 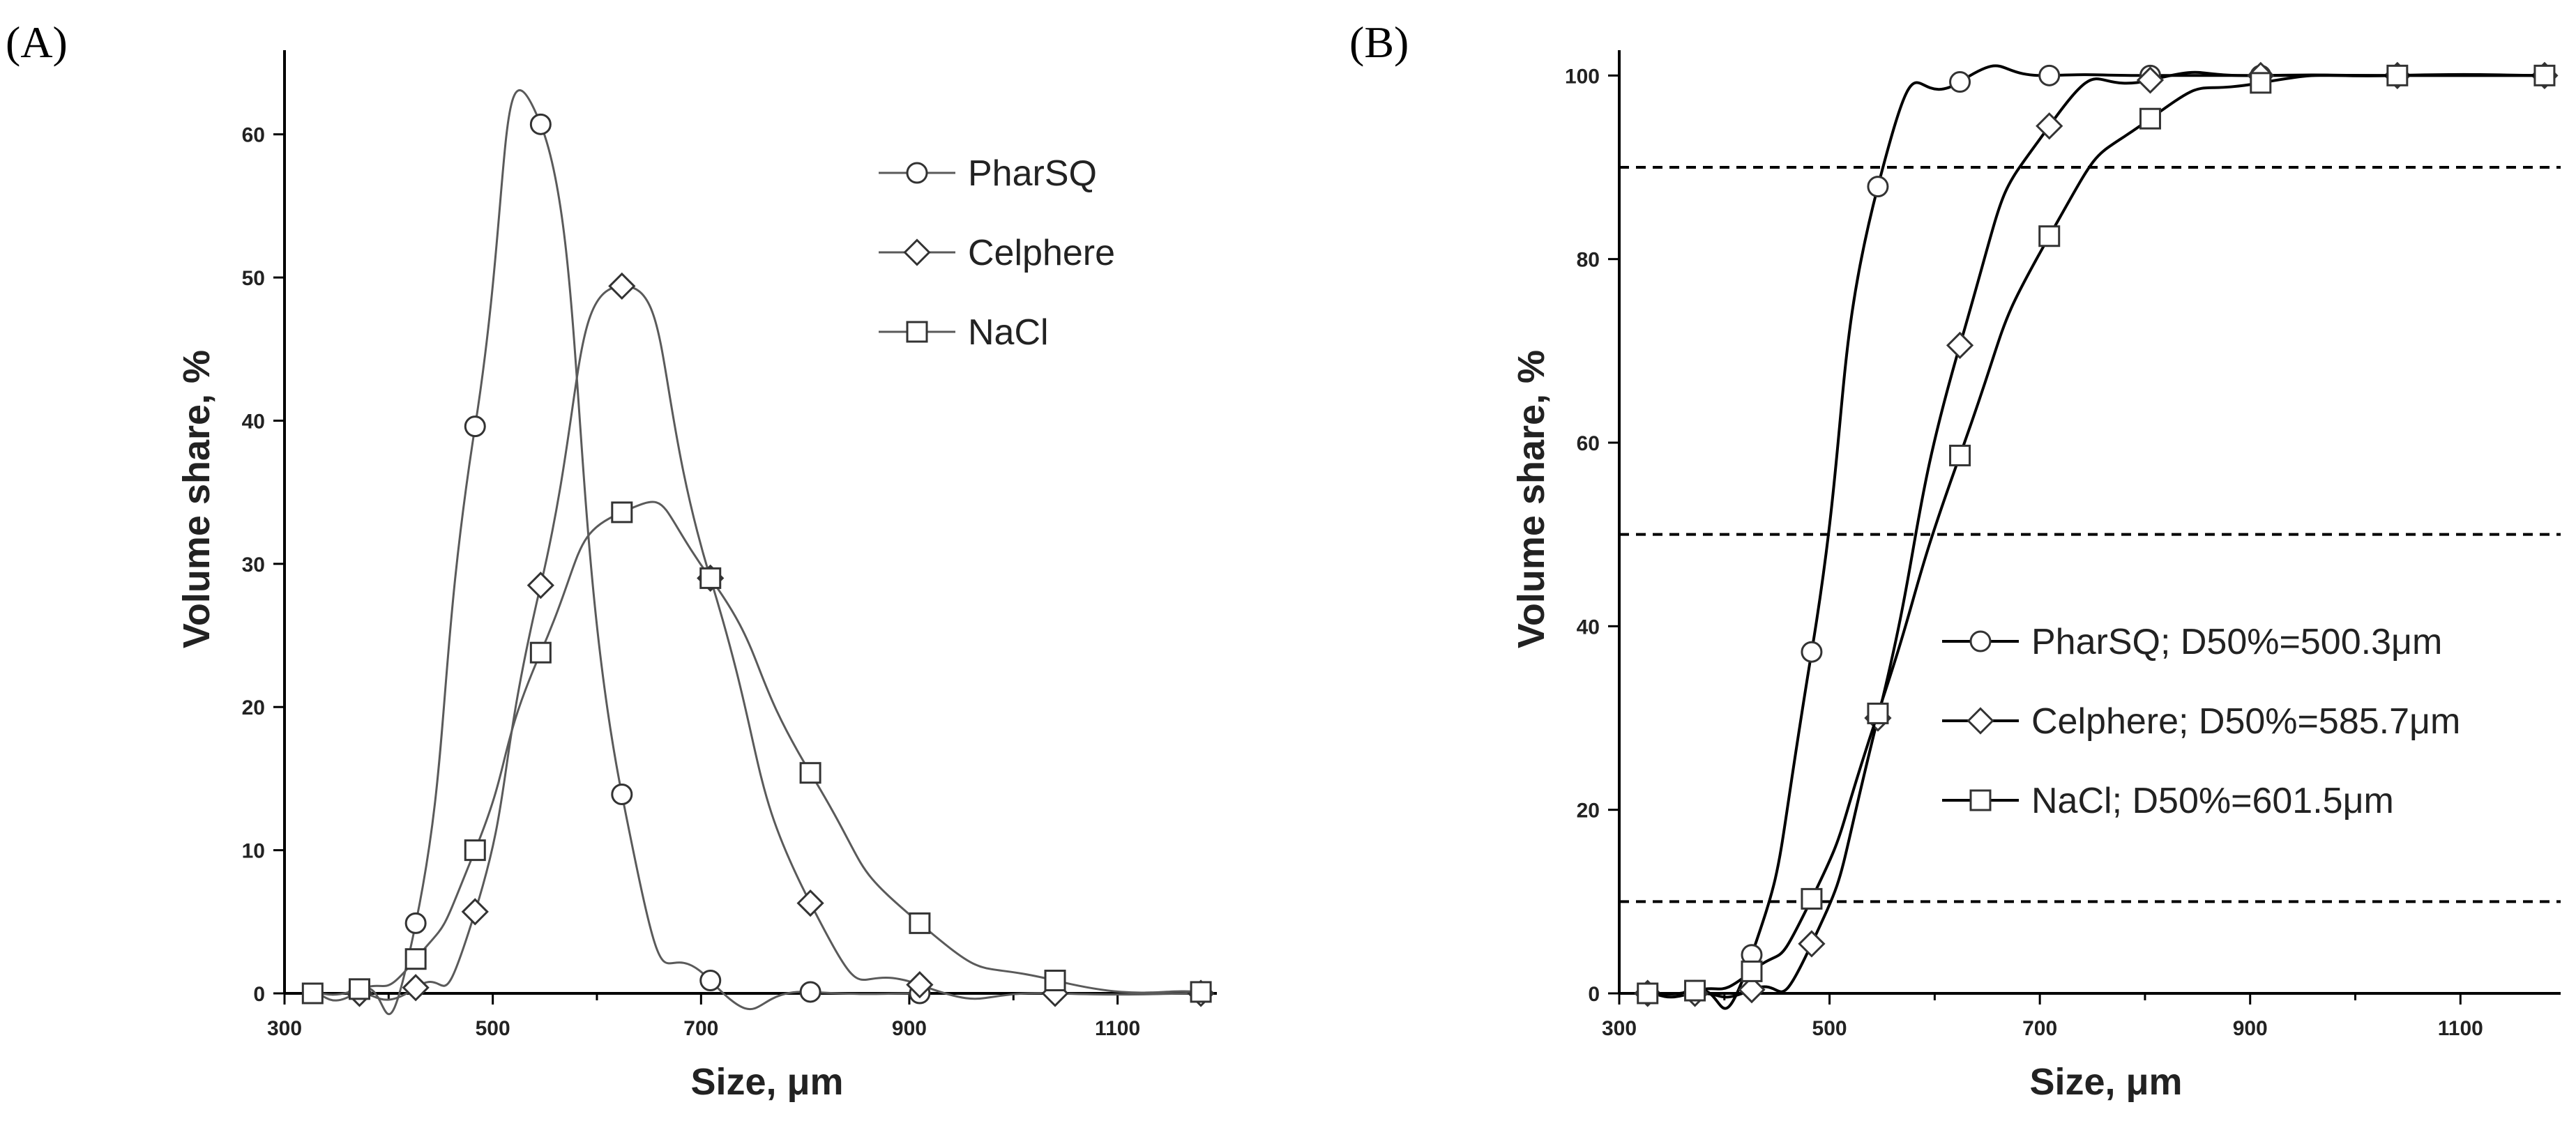 I want to click on panel-b-y-axis-title: Volume share, %, so click(x=1531, y=499).